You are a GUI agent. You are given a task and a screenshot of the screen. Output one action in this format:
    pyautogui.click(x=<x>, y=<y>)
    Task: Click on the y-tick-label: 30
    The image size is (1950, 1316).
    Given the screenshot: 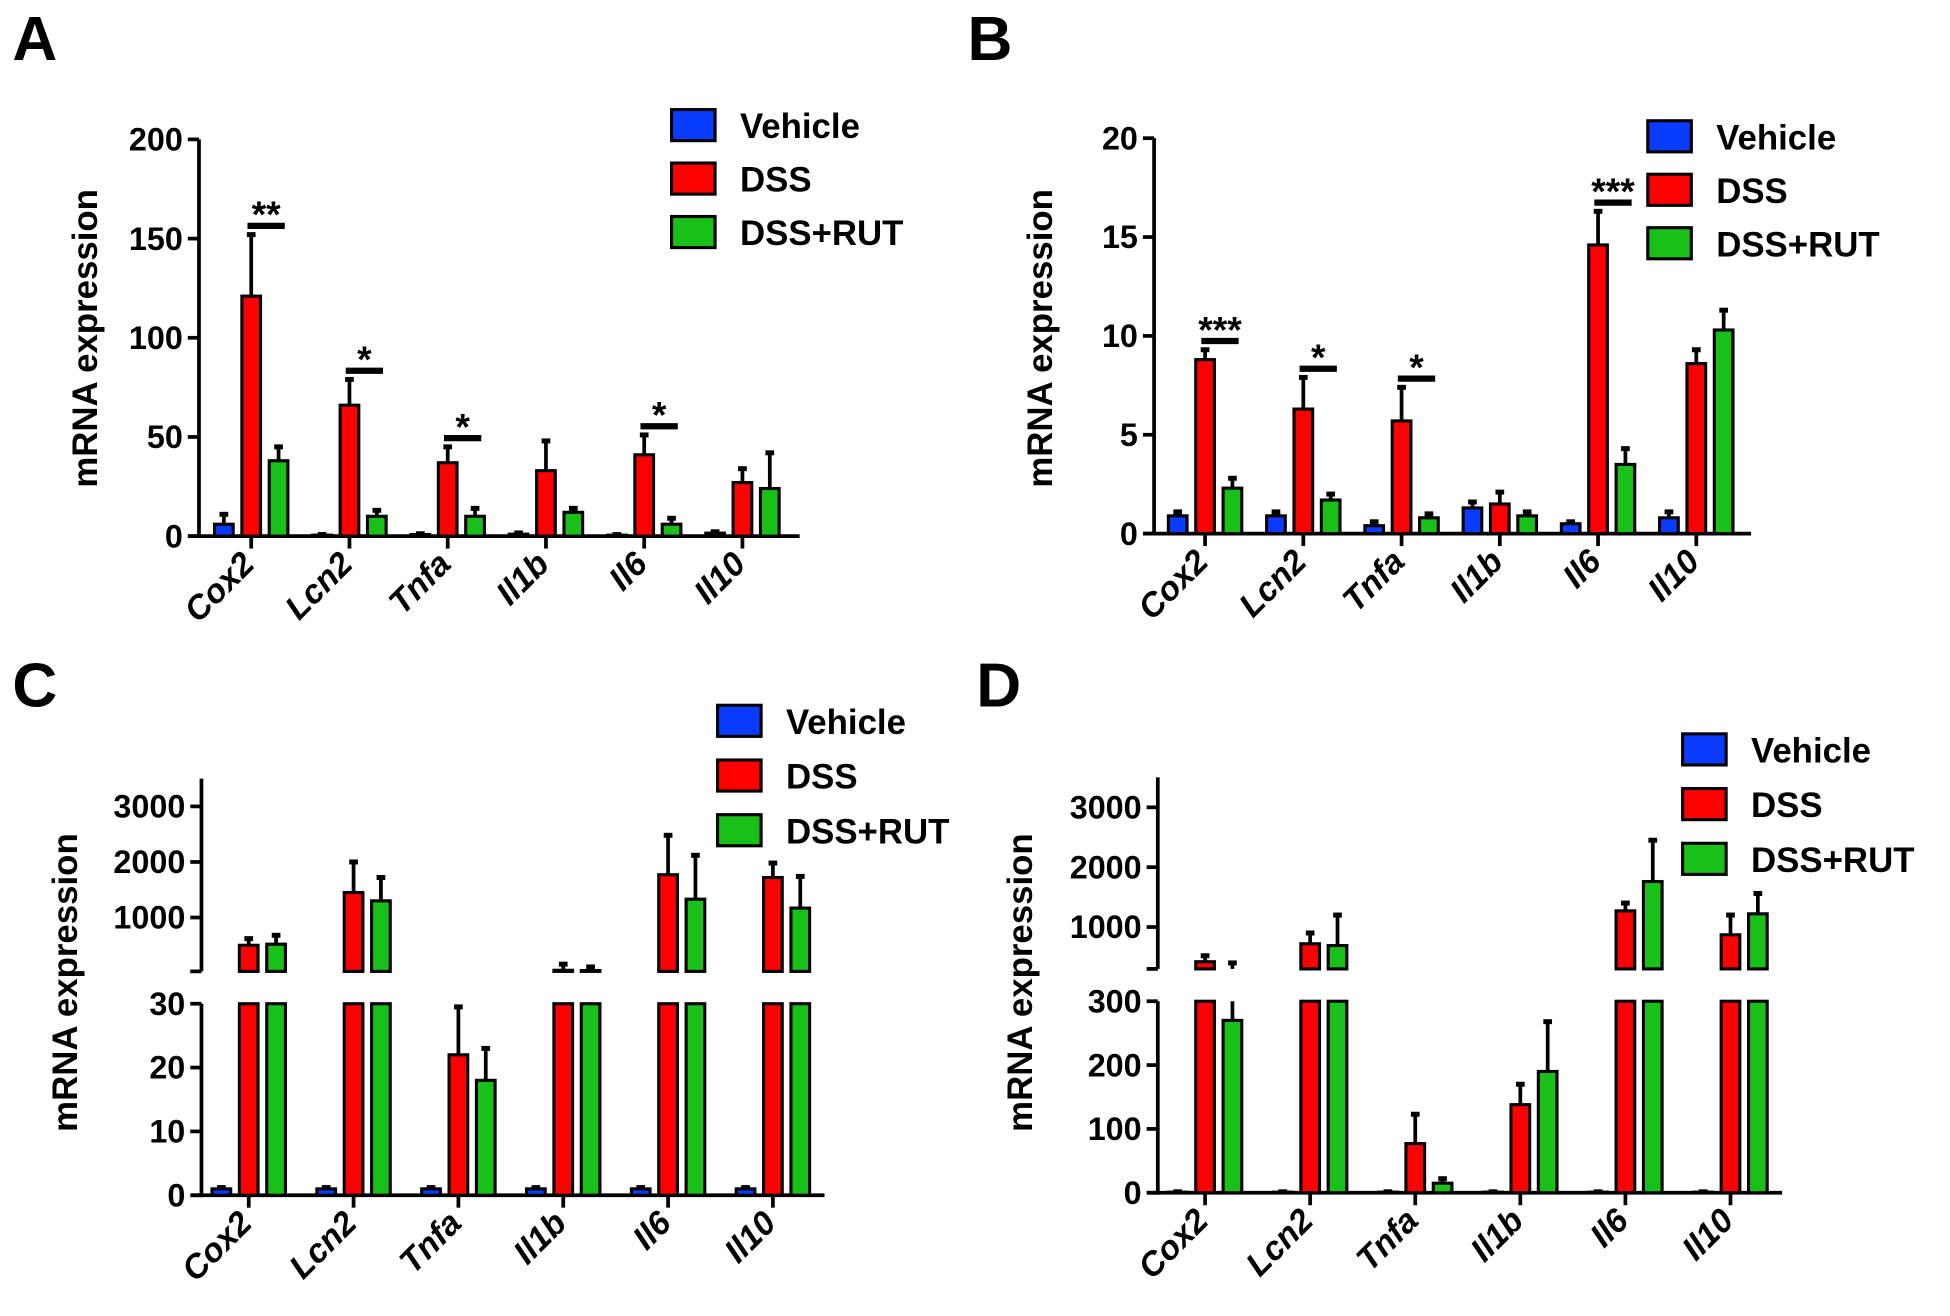 What is the action you would take?
    pyautogui.click(x=167, y=1004)
    